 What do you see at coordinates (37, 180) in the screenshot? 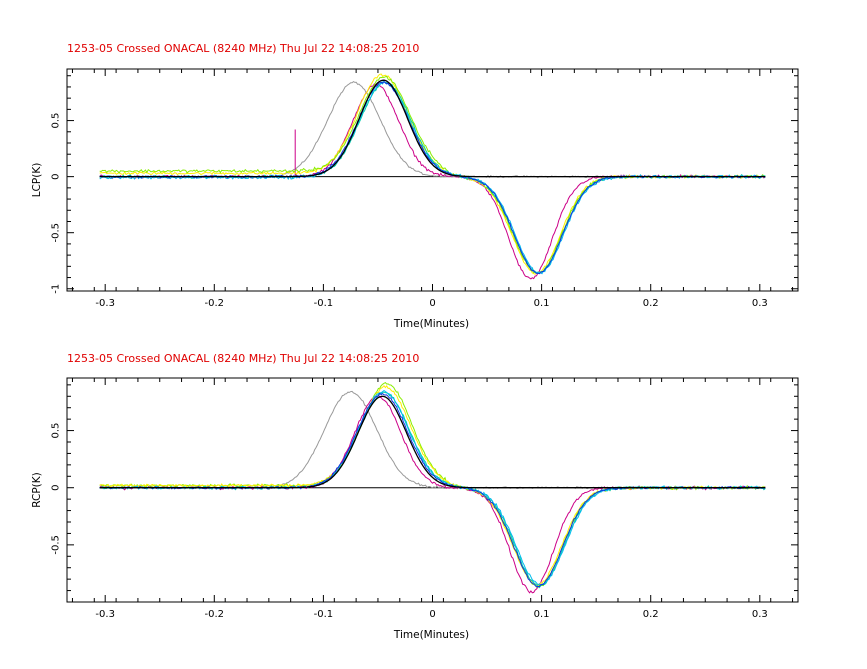
I see `y-axis-label: LCP(K)` at bounding box center [37, 180].